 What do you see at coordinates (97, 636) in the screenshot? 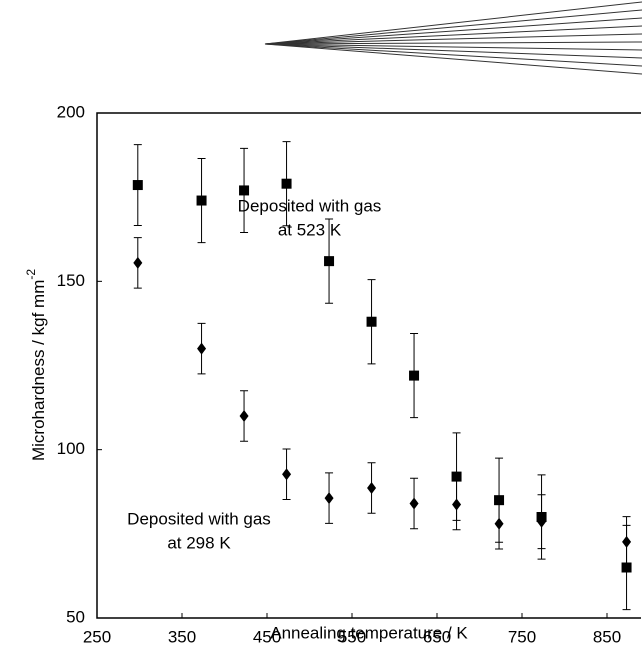
I see `x-tick-label: 250` at bounding box center [97, 636].